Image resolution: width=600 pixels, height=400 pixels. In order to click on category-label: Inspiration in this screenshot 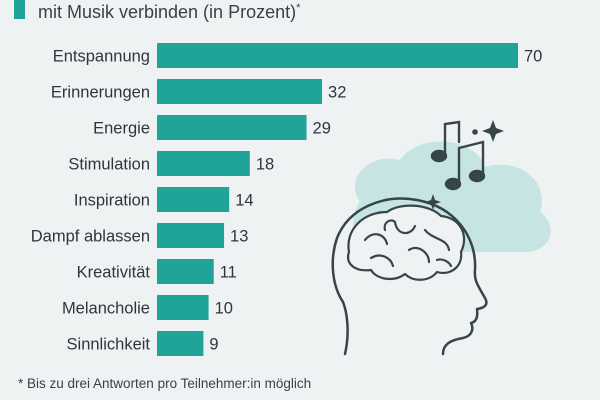, I will do `click(112, 201)`.